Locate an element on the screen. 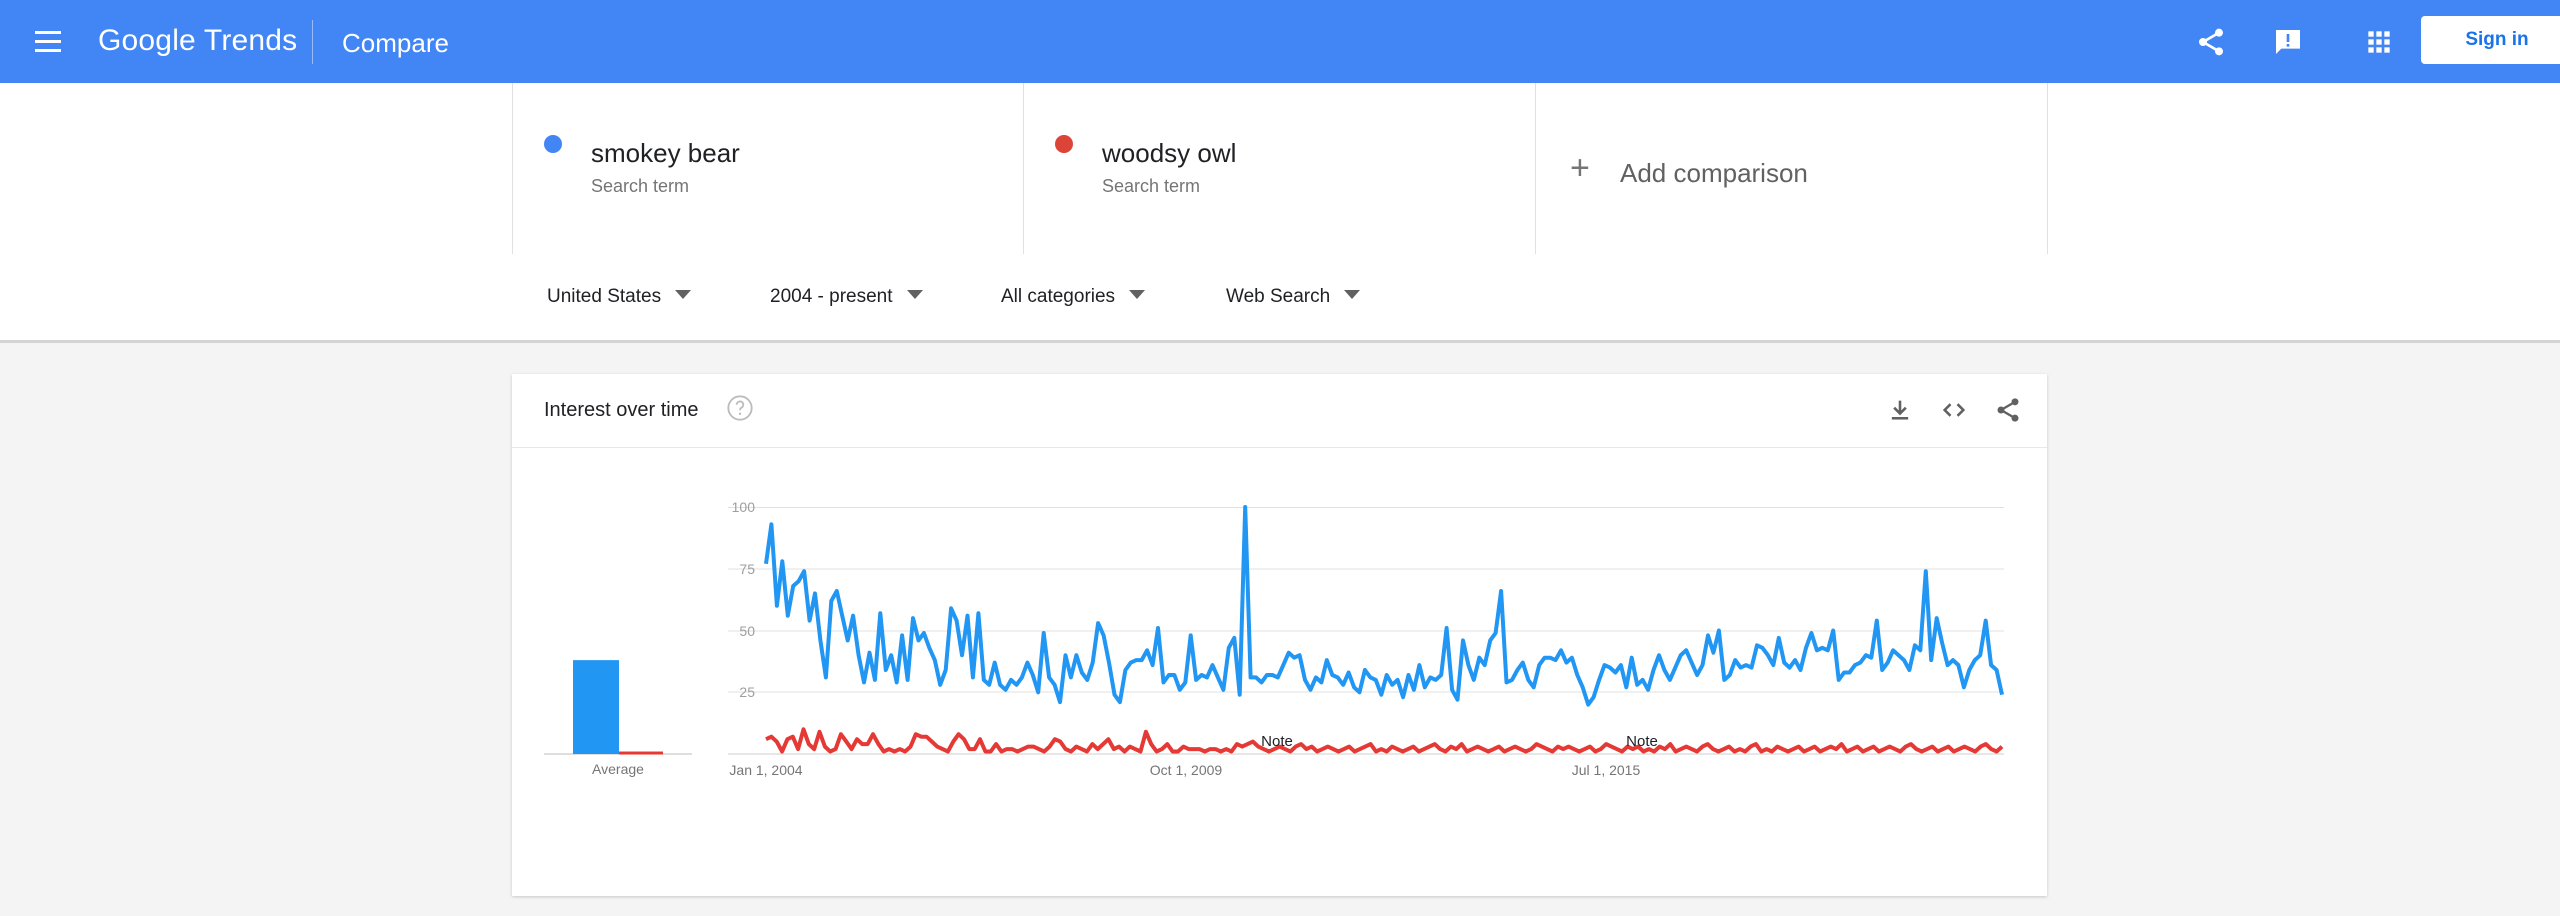 This screenshot has height=916, width=2560. time-range-filter: 2004 - present is located at coordinates (846, 297).